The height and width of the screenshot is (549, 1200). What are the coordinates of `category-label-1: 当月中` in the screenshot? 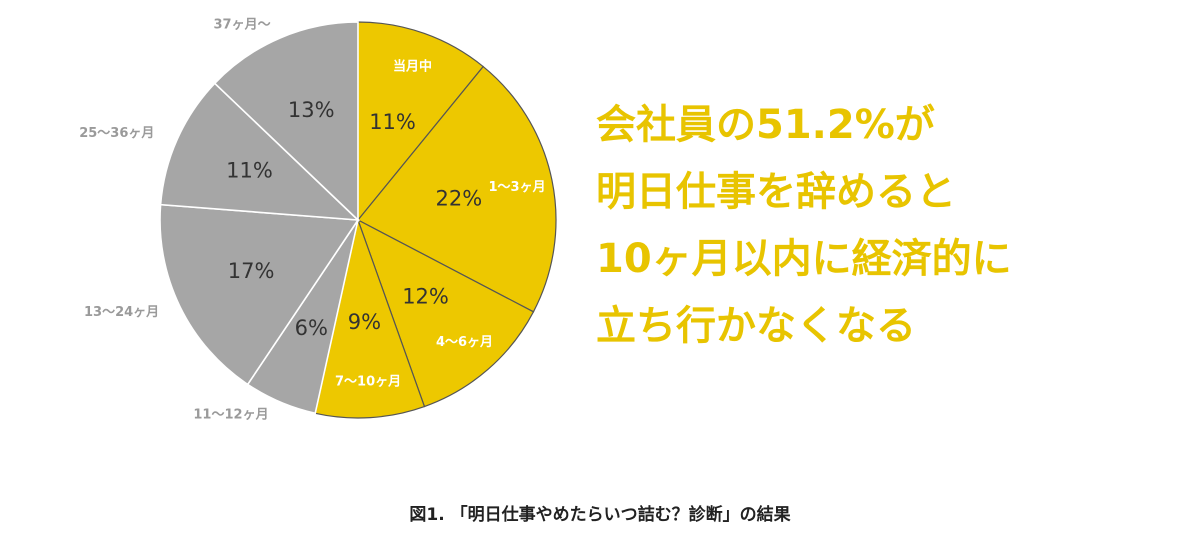 It's located at (412, 67).